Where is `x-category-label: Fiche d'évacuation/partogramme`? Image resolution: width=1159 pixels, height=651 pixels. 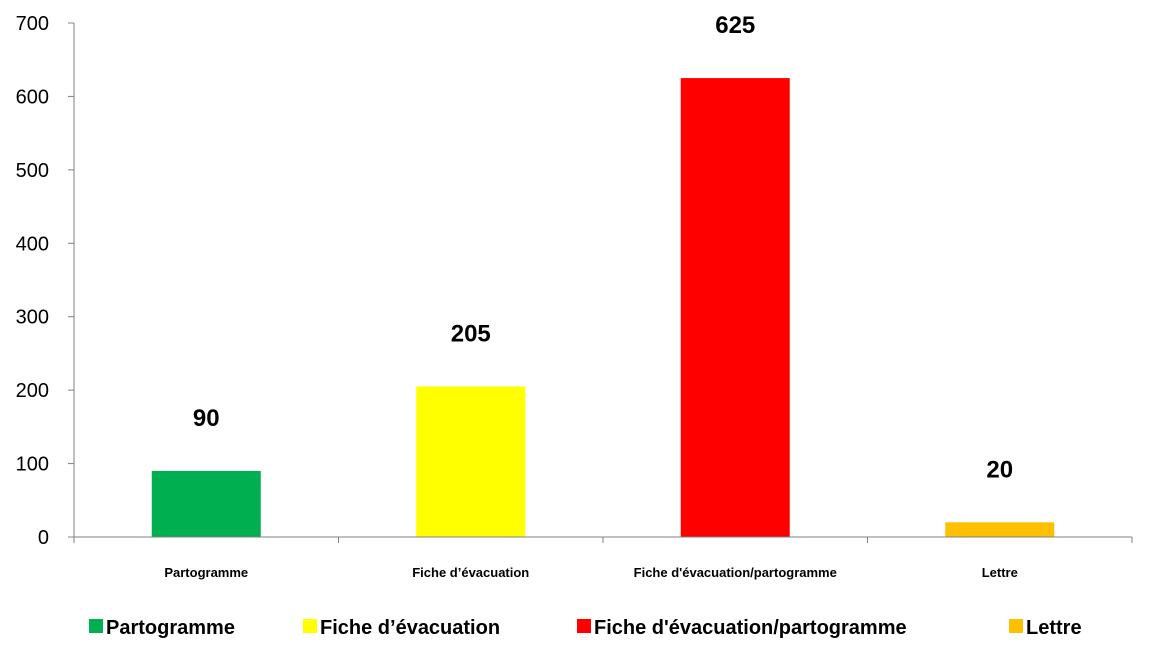
x-category-label: Fiche d'évacuation/partogramme is located at coordinates (735, 572).